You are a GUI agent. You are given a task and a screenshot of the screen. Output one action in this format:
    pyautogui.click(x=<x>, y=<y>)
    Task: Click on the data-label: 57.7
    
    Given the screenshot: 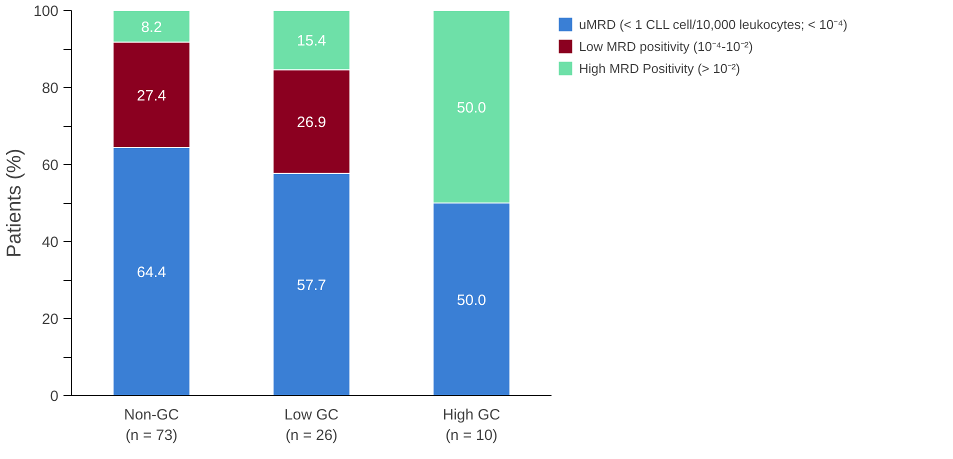 What is the action you would take?
    pyautogui.click(x=311, y=285)
    